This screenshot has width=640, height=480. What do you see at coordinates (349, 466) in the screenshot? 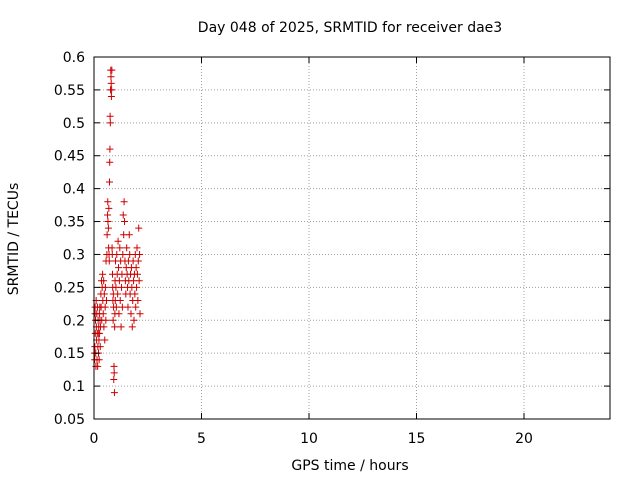
I see `x-axis-label: GPS time / hours` at bounding box center [349, 466].